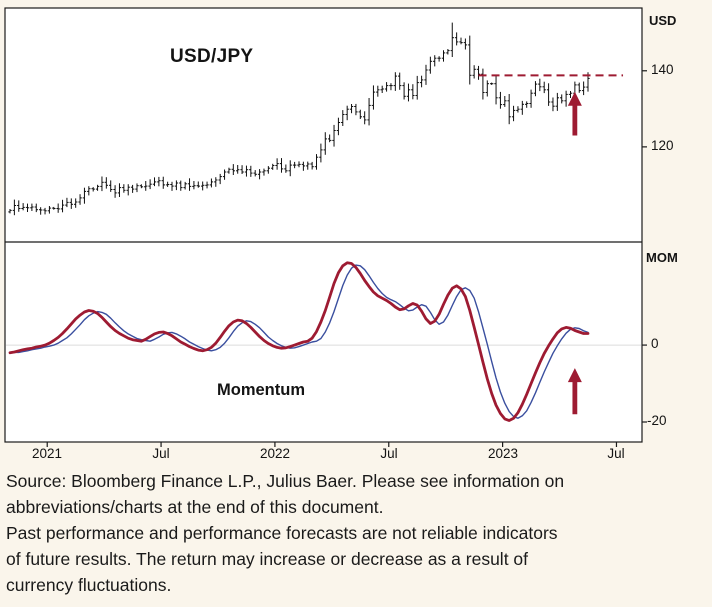 The height and width of the screenshot is (607, 712). Describe the element at coordinates (47, 453) in the screenshot. I see `x-tick-label-2021: 2021` at that location.